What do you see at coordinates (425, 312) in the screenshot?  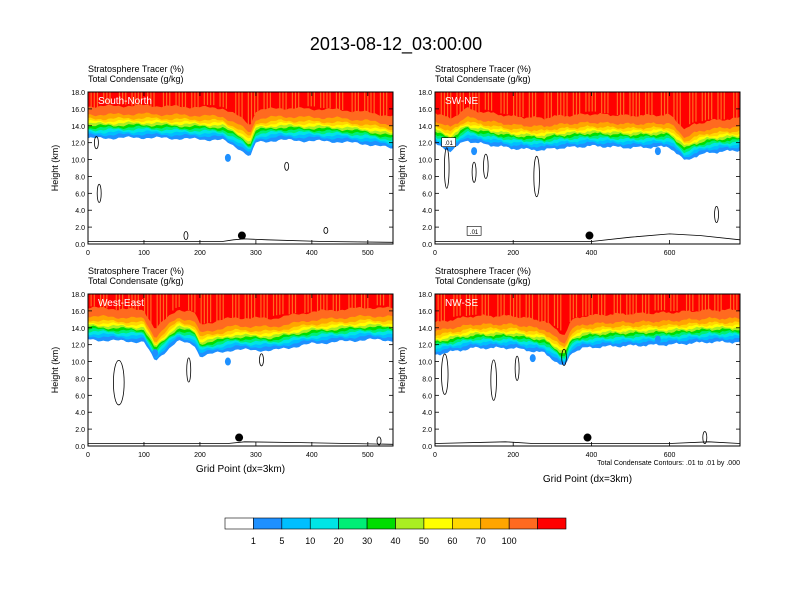 I see `y-tick-label: 16.0` at bounding box center [425, 312].